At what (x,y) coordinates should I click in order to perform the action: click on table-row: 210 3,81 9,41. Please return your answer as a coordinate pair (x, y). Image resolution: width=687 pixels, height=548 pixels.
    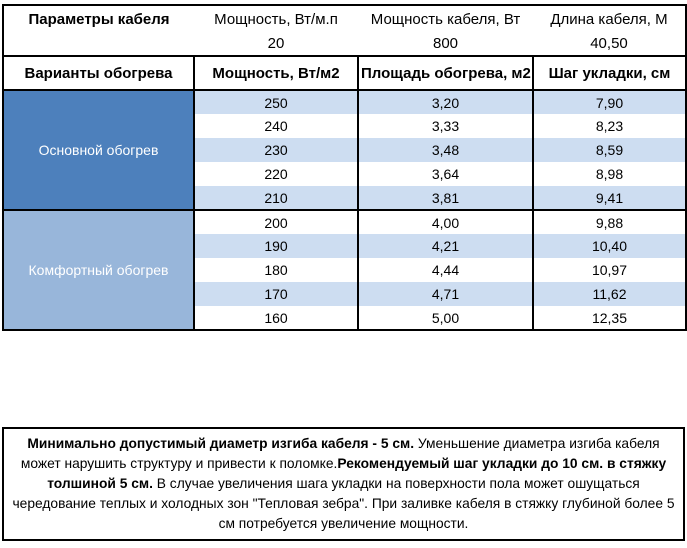
    Looking at the image, I should click on (344, 198).